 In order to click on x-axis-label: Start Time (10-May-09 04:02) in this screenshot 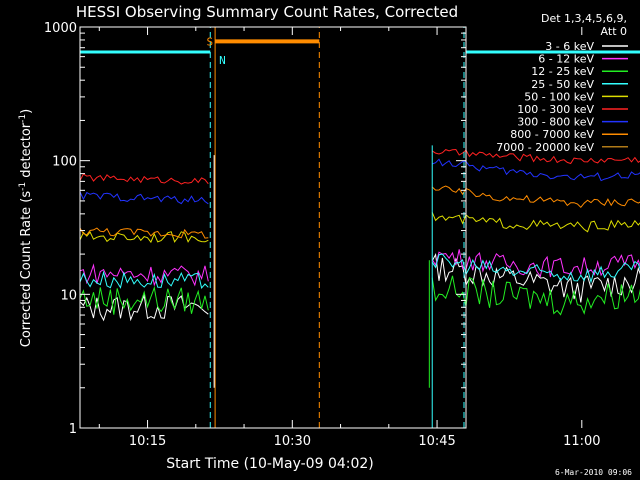, I will do `click(270, 464)`.